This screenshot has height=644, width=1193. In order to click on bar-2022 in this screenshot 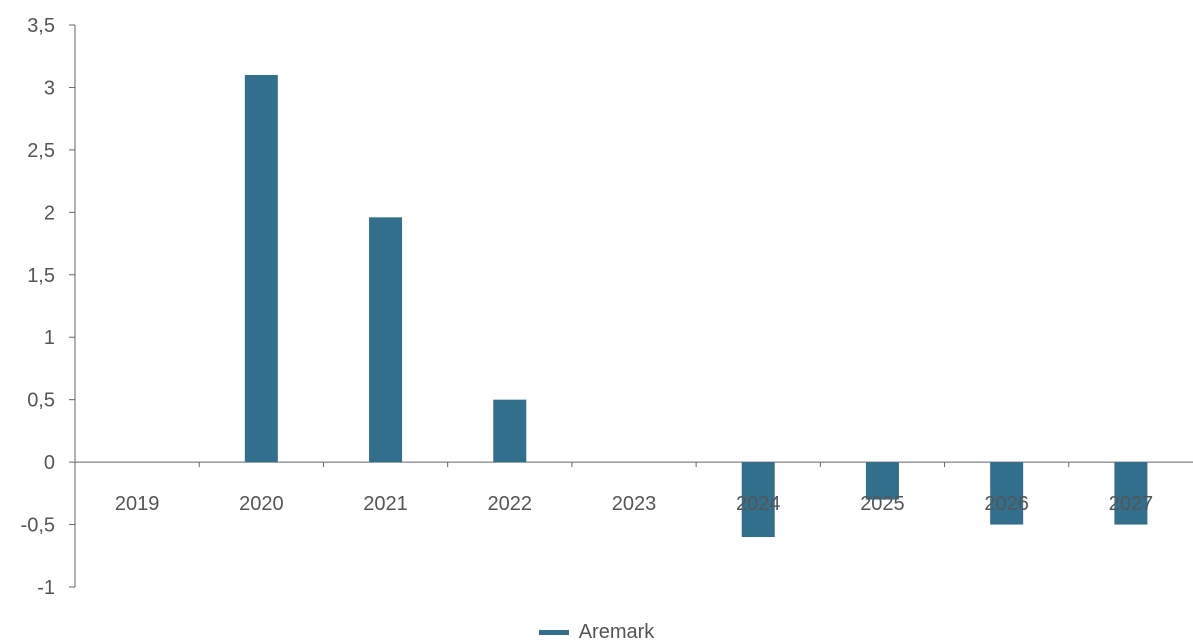, I will do `click(510, 431)`.